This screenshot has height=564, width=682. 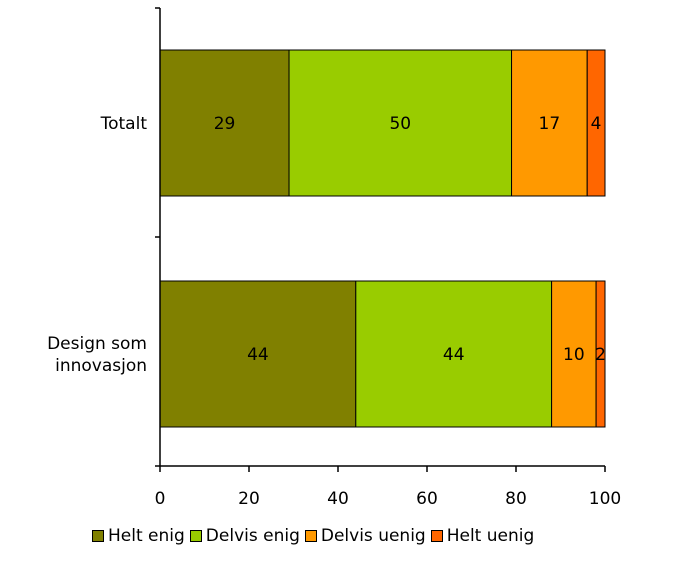 I want to click on data-label: 29, so click(x=225, y=124).